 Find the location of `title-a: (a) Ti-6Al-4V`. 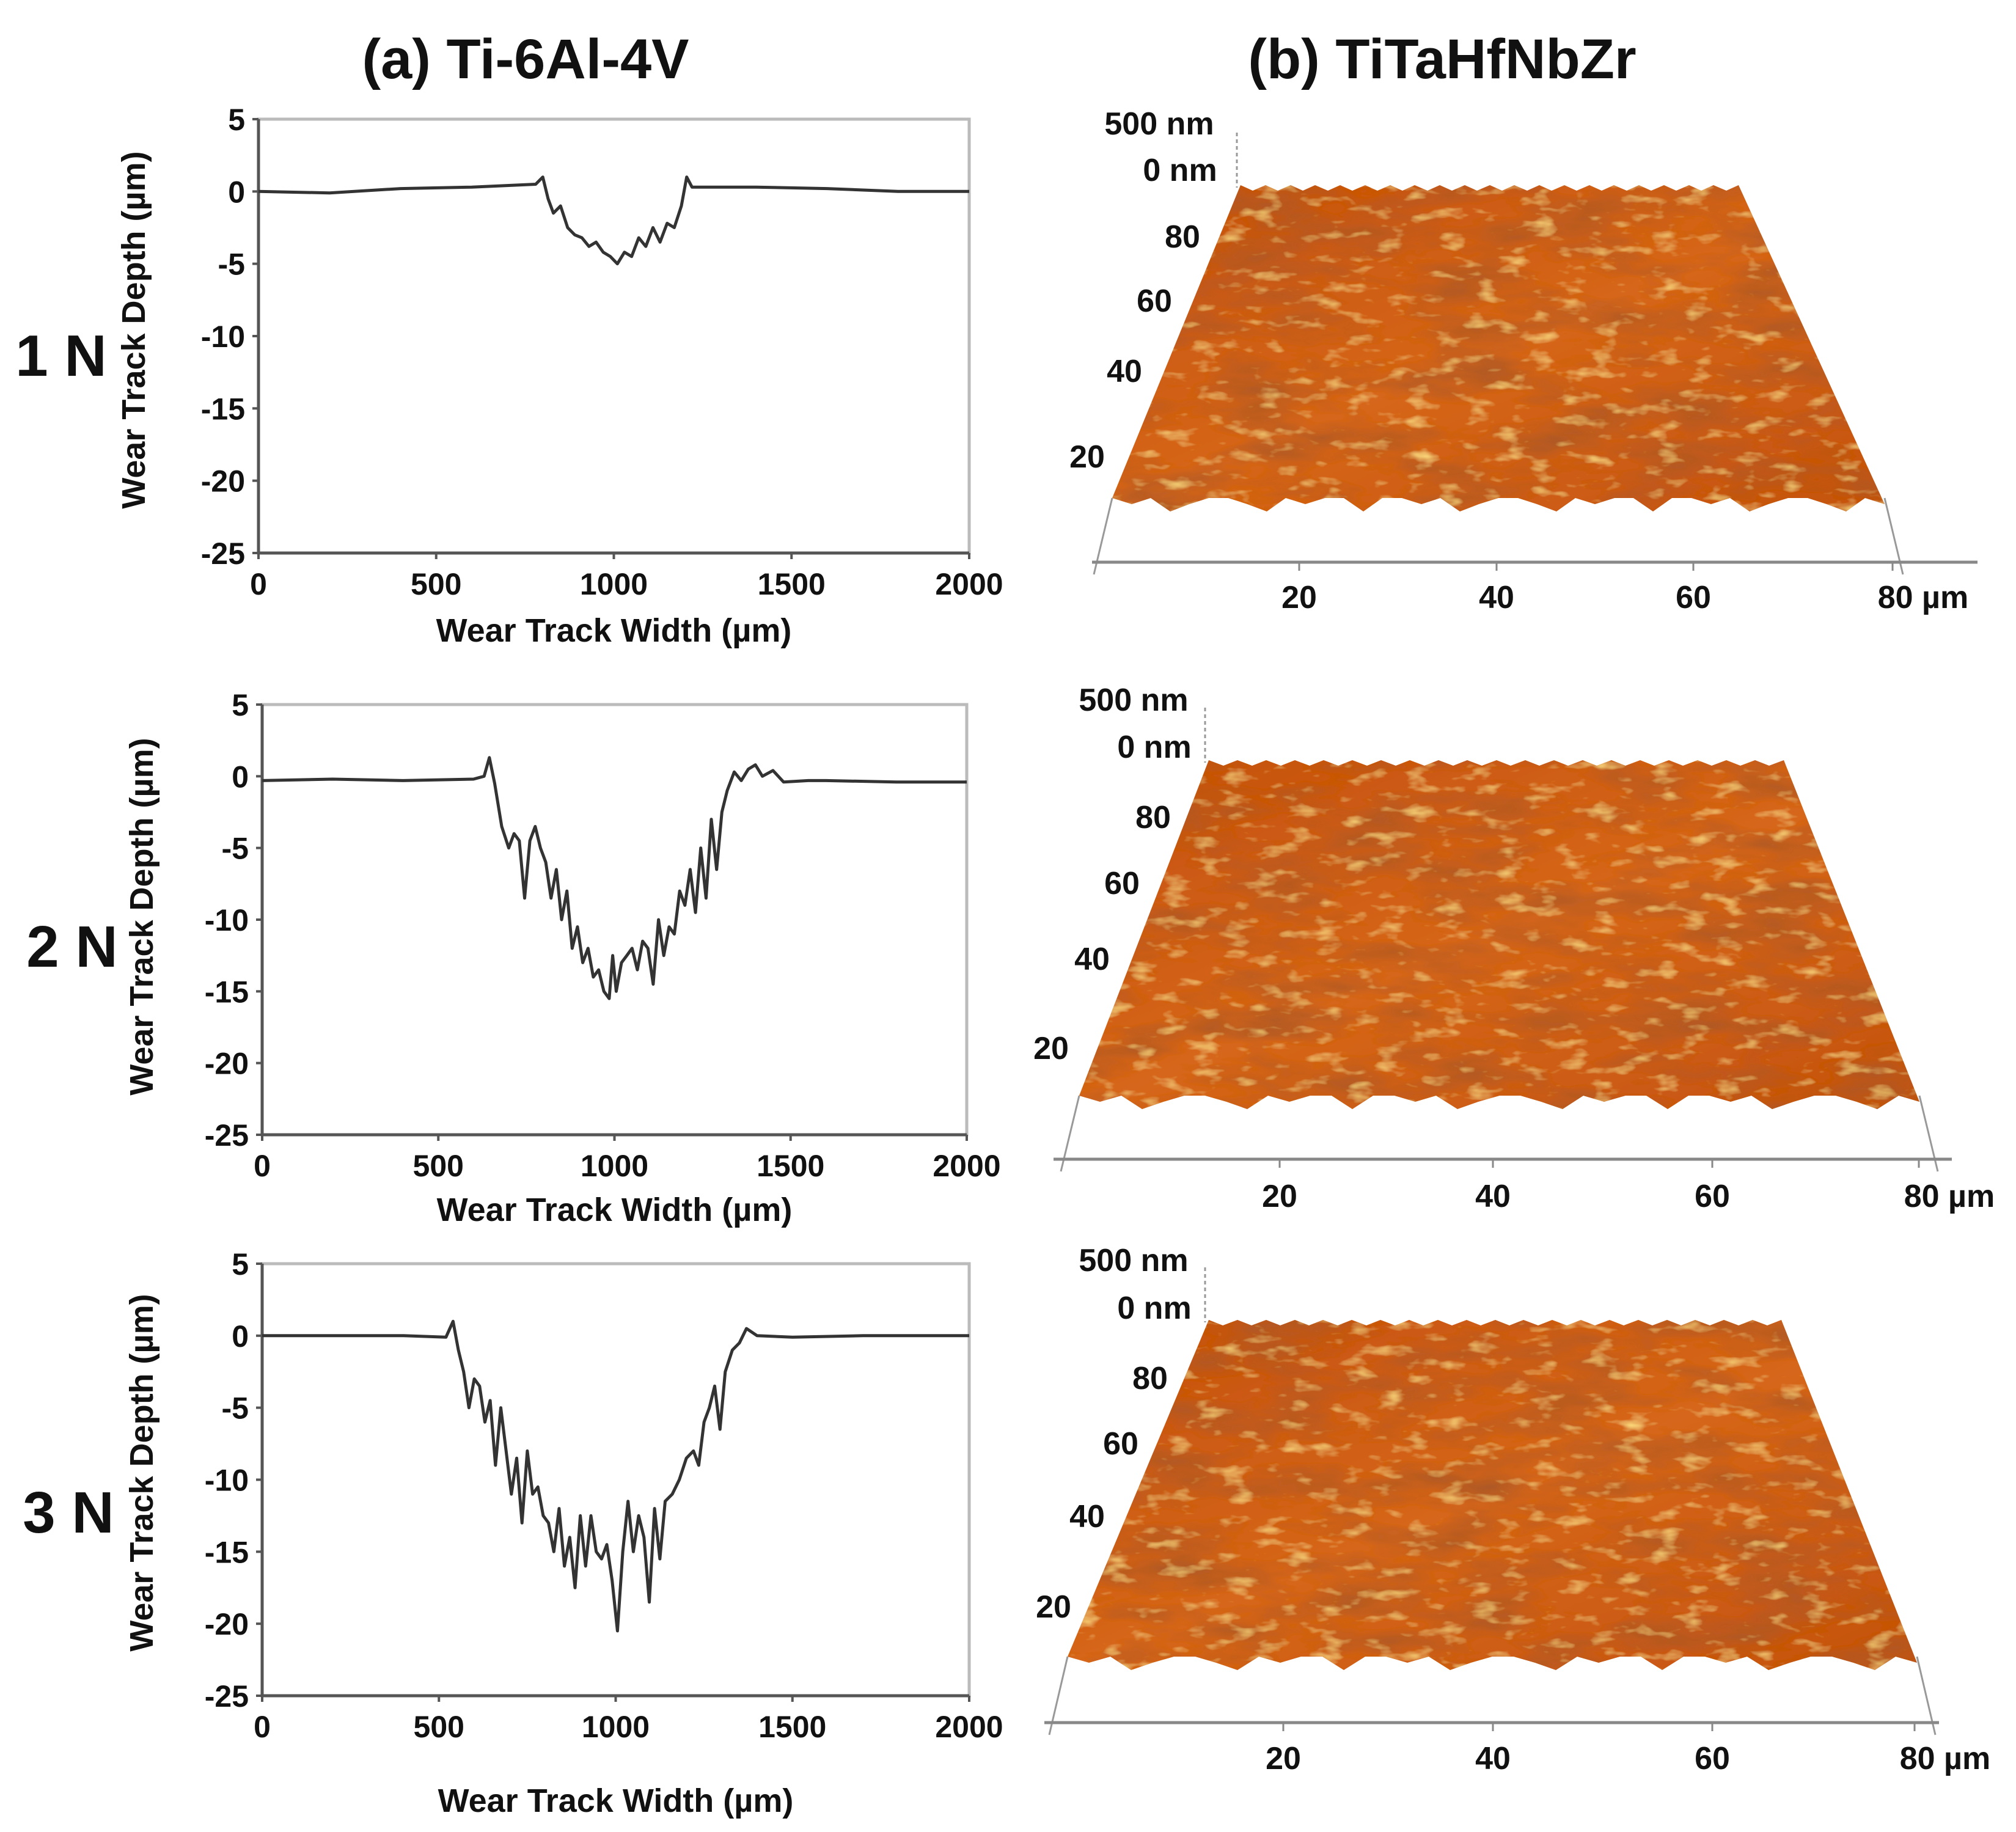

title-a: (a) Ti-6Al-4V is located at coordinates (526, 59).